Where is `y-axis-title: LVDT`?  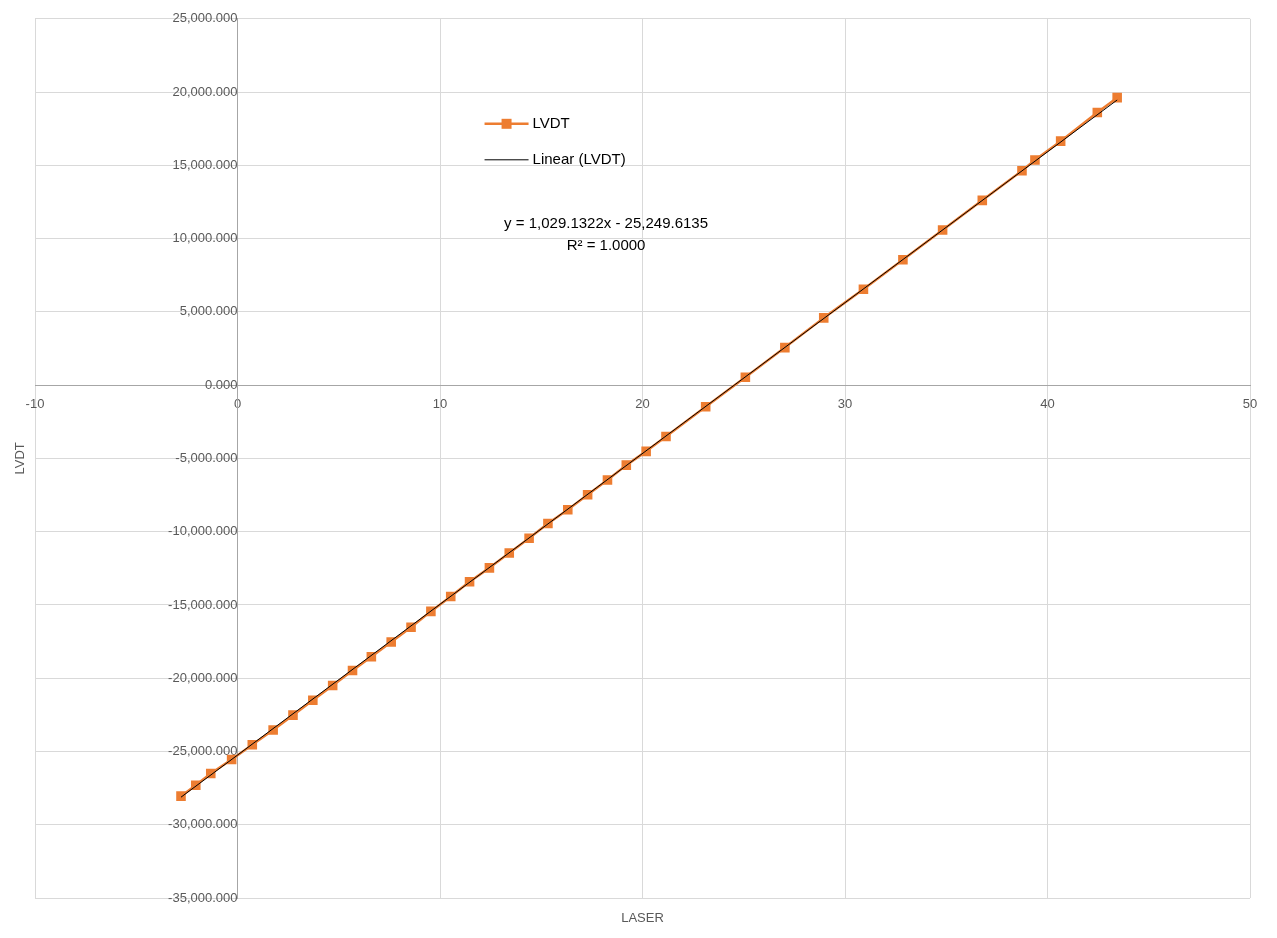 y-axis-title: LVDT is located at coordinates (19, 458).